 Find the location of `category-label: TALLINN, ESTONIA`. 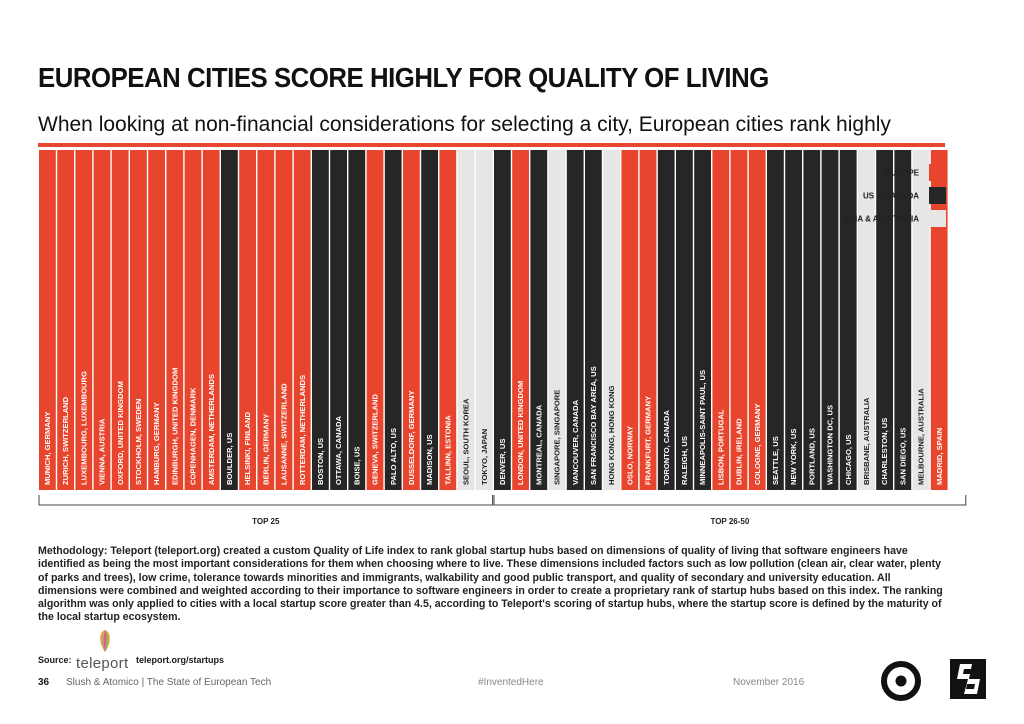

category-label: TALLINN, ESTONIA is located at coordinates (447, 450).